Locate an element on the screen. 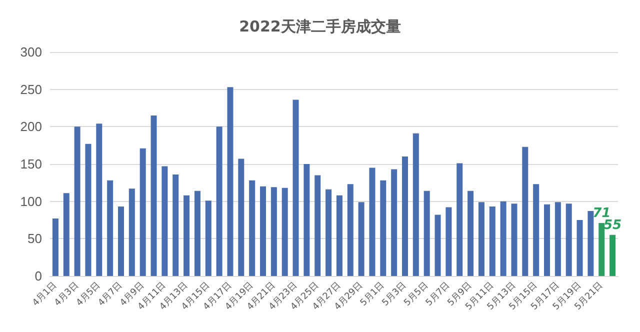  y-tick-label: 300 is located at coordinates (31, 52).